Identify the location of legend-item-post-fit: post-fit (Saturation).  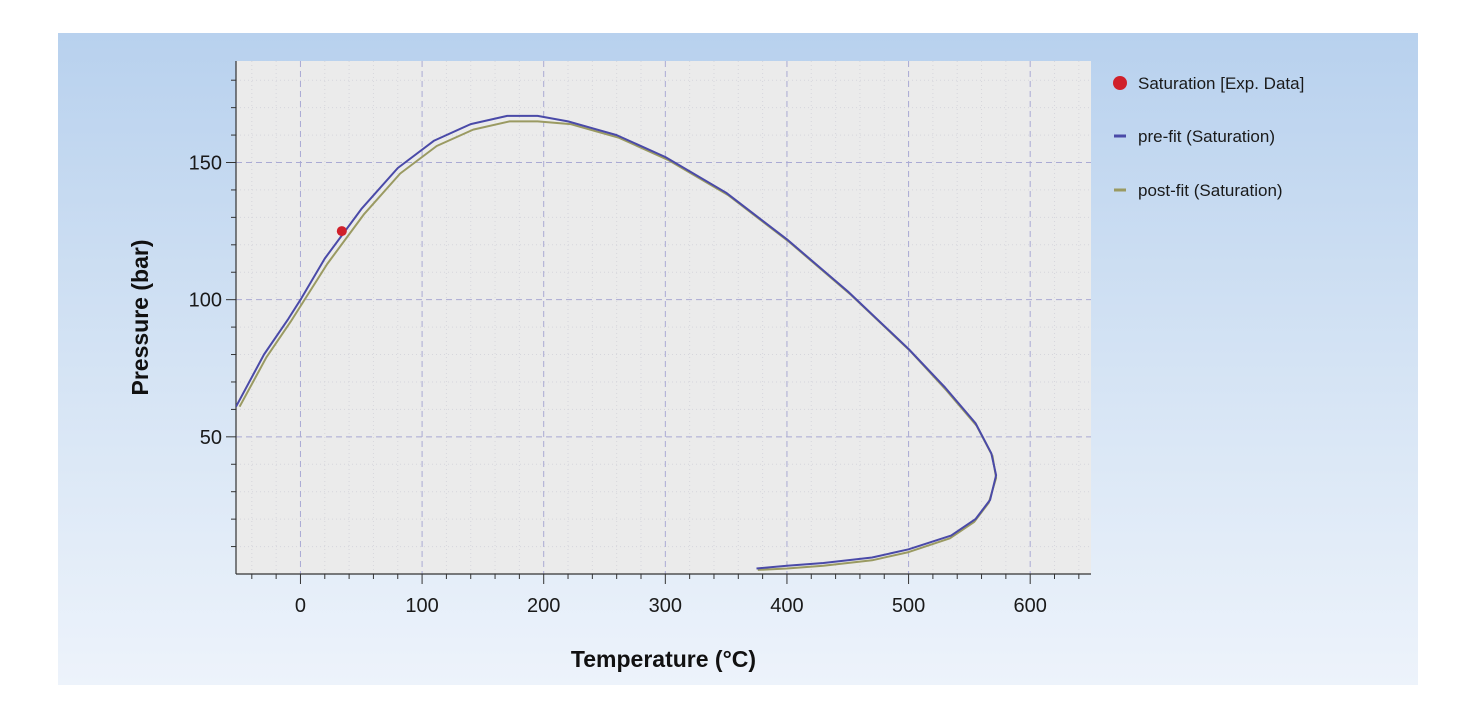
(1198, 190).